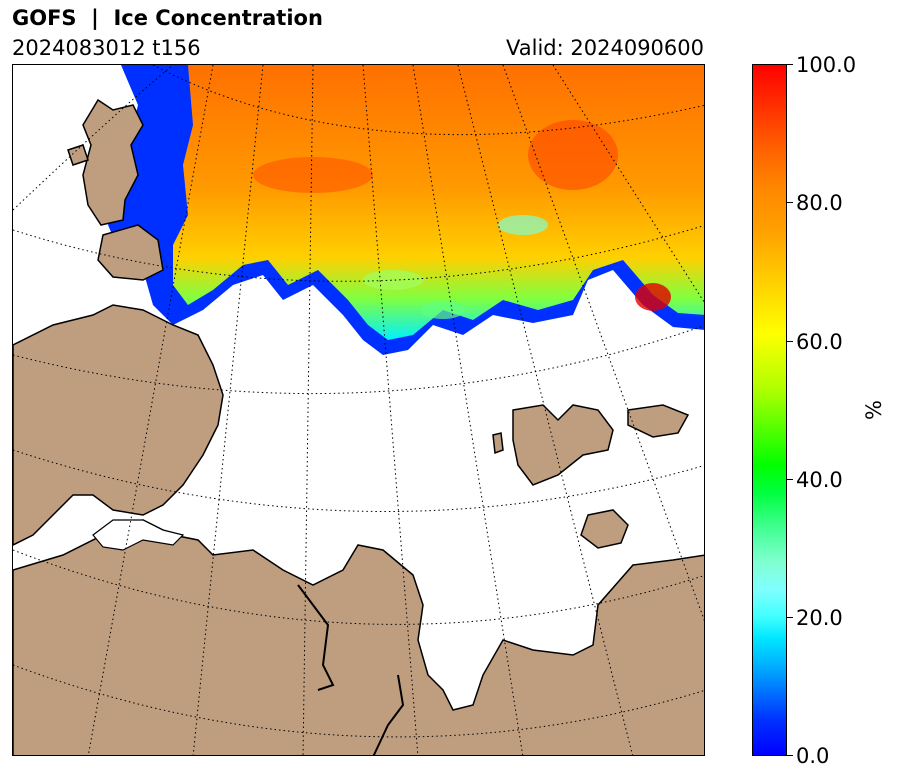 The width and height of the screenshot is (897, 781). I want to click on colorbar-tick-label: 100.0, so click(826, 65).